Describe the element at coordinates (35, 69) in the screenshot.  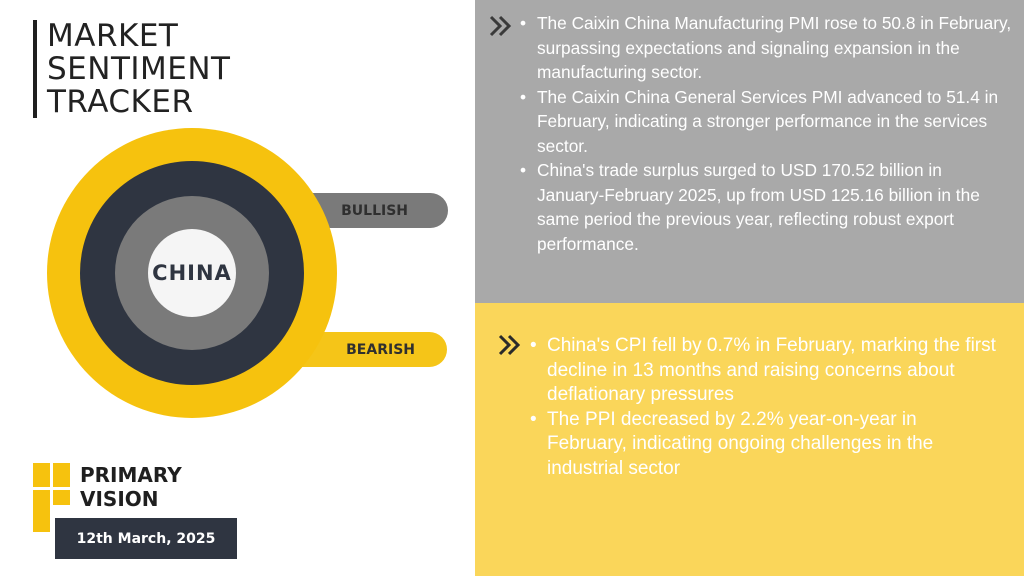
I see `title-accent-bar` at that location.